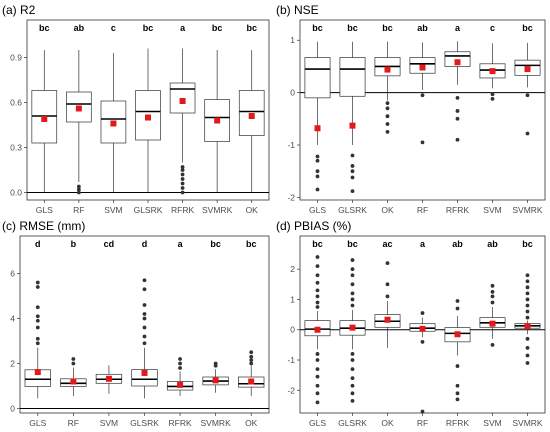  I want to click on significance-letter: b, so click(74, 244).